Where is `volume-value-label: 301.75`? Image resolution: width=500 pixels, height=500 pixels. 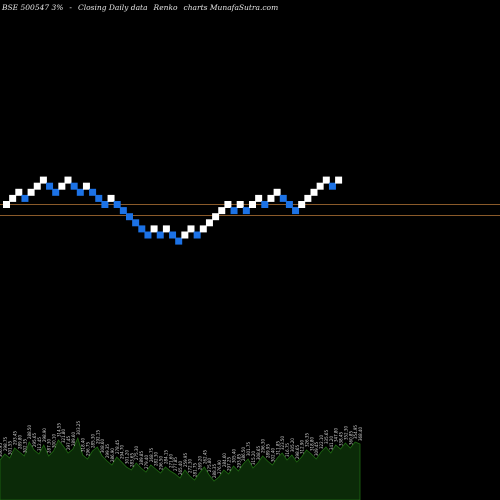
volume-value-label: 301.75 is located at coordinates (248, 449).